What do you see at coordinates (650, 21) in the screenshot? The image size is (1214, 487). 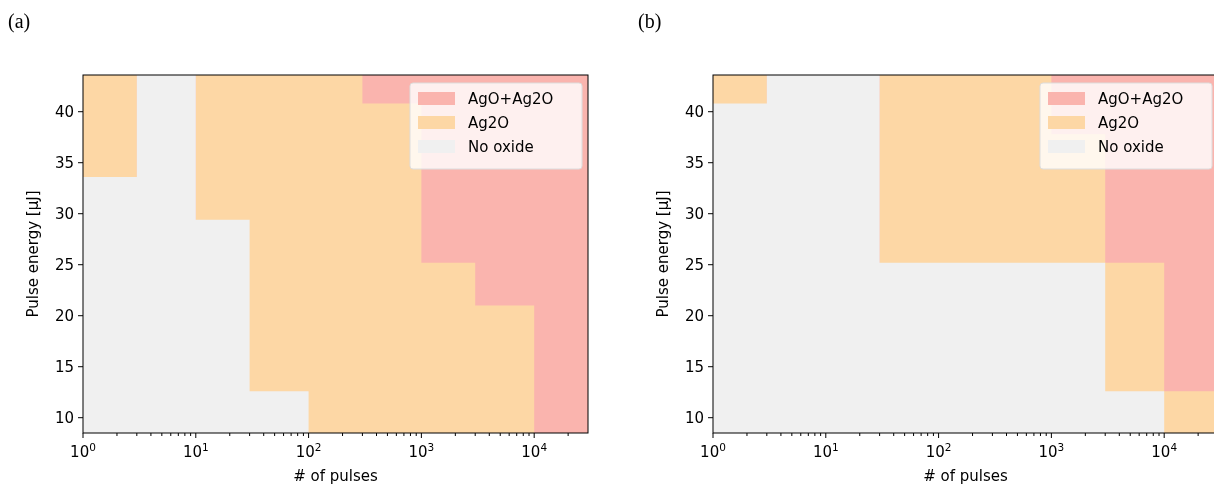 I see `chart-title: (b)` at bounding box center [650, 21].